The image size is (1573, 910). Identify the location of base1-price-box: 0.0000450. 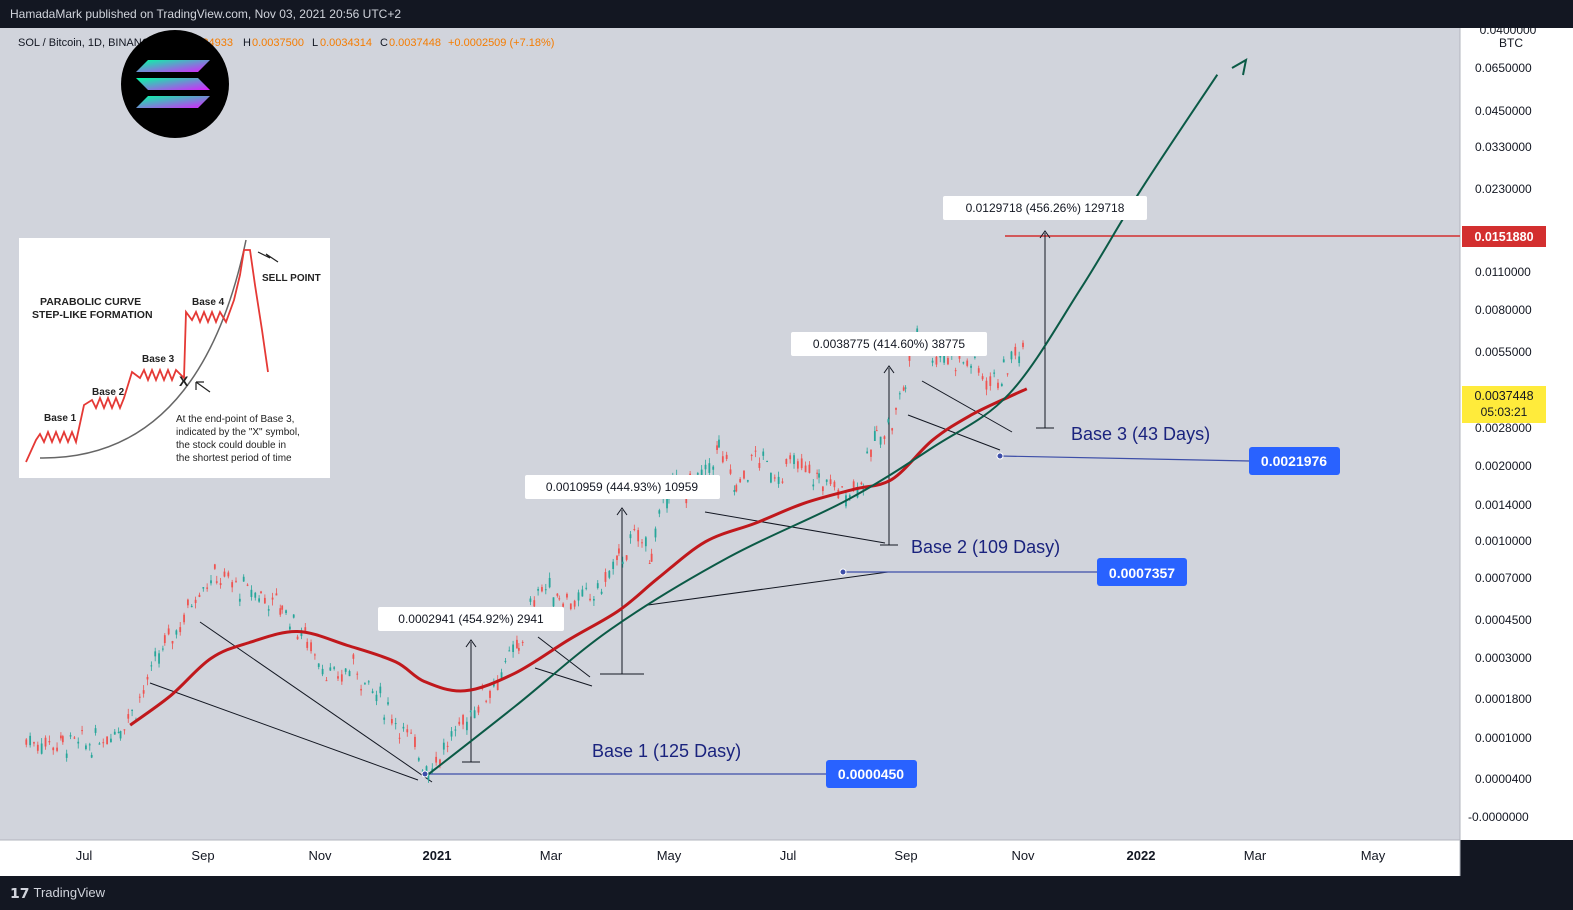
(871, 774).